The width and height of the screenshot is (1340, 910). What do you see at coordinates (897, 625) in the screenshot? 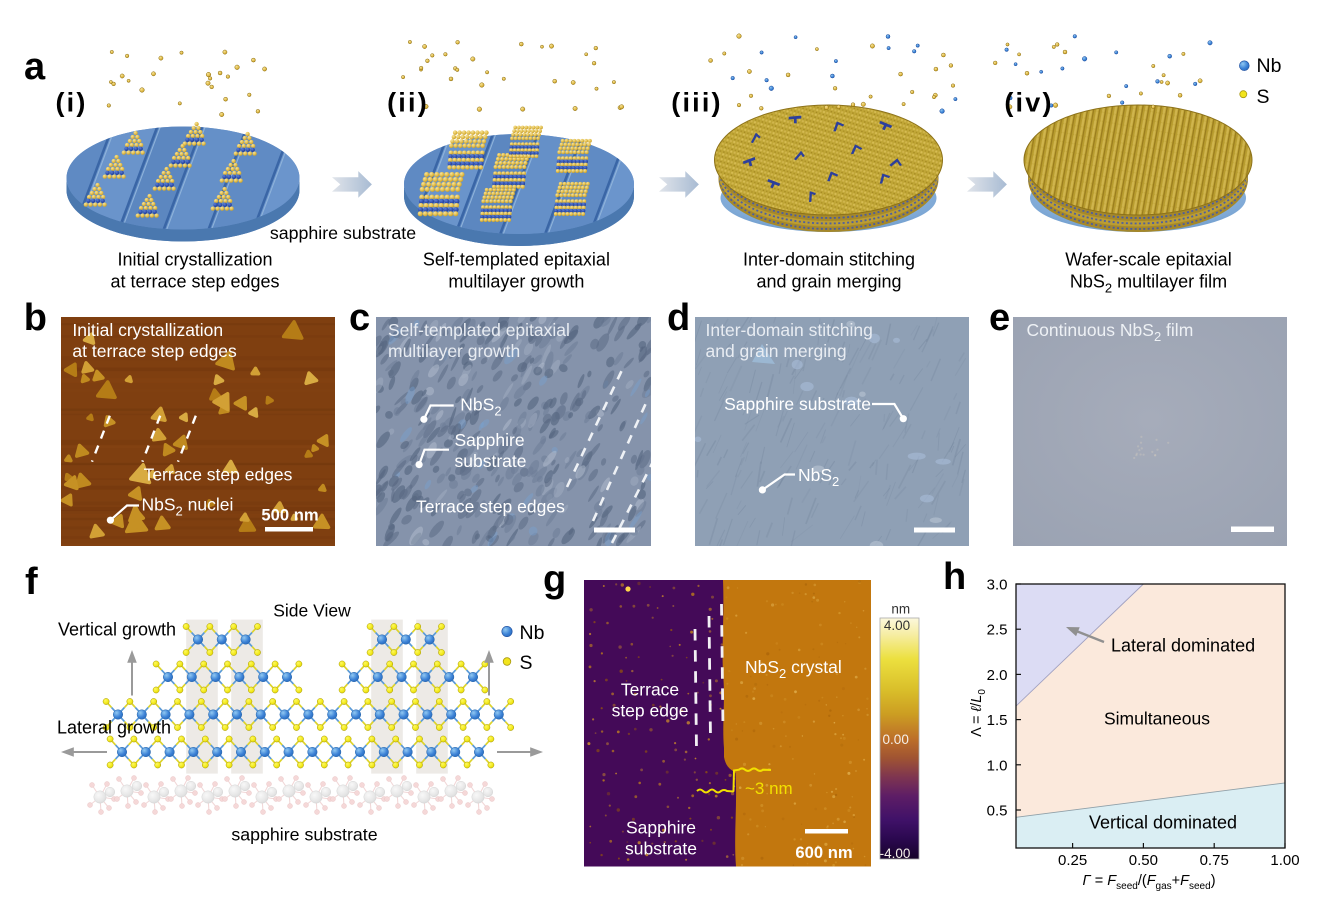
I see `svg-text: 4.00` at bounding box center [897, 625].